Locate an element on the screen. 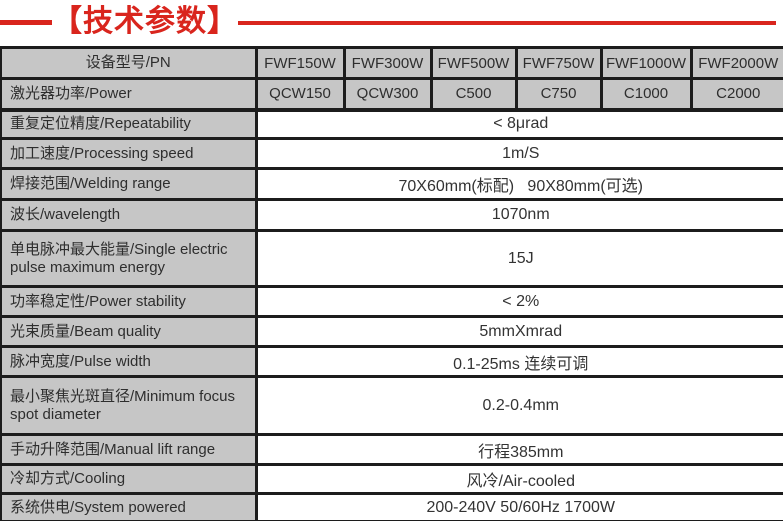  row-label: 冷却方式/Cooling is located at coordinates (129, 479).